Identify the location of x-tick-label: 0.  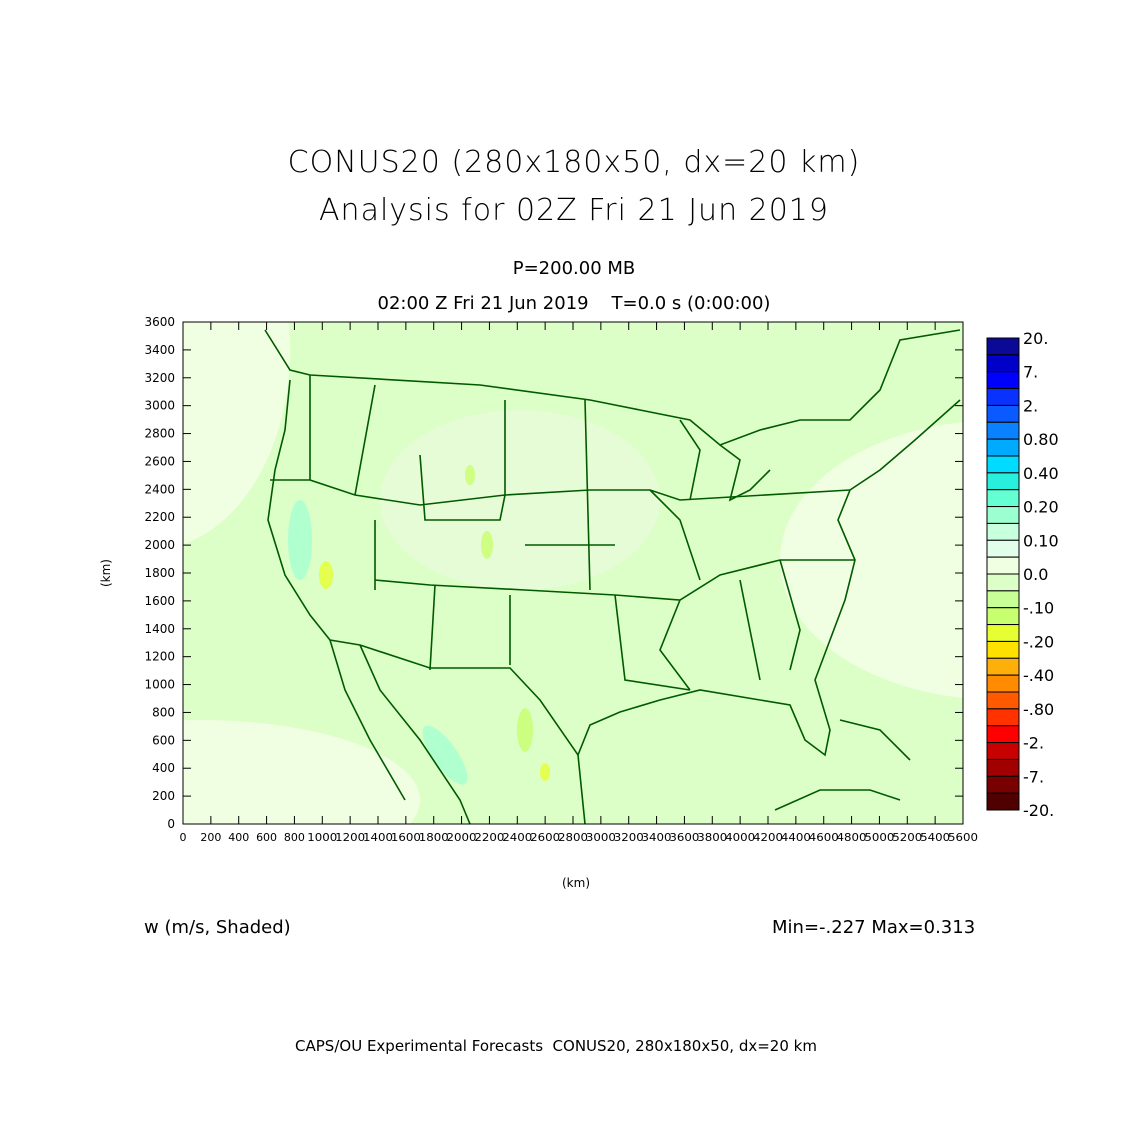
(183, 837).